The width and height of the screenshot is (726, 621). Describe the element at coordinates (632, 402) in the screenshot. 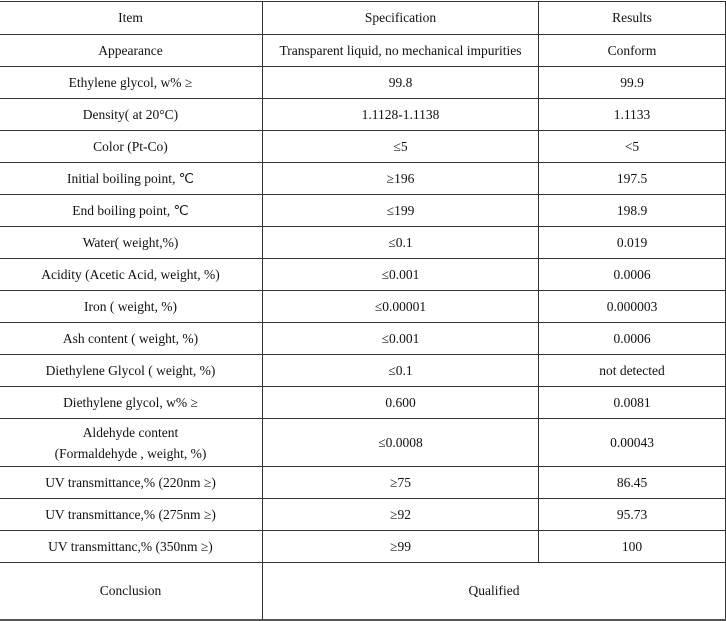

I see `result-cell: 0.0081` at that location.